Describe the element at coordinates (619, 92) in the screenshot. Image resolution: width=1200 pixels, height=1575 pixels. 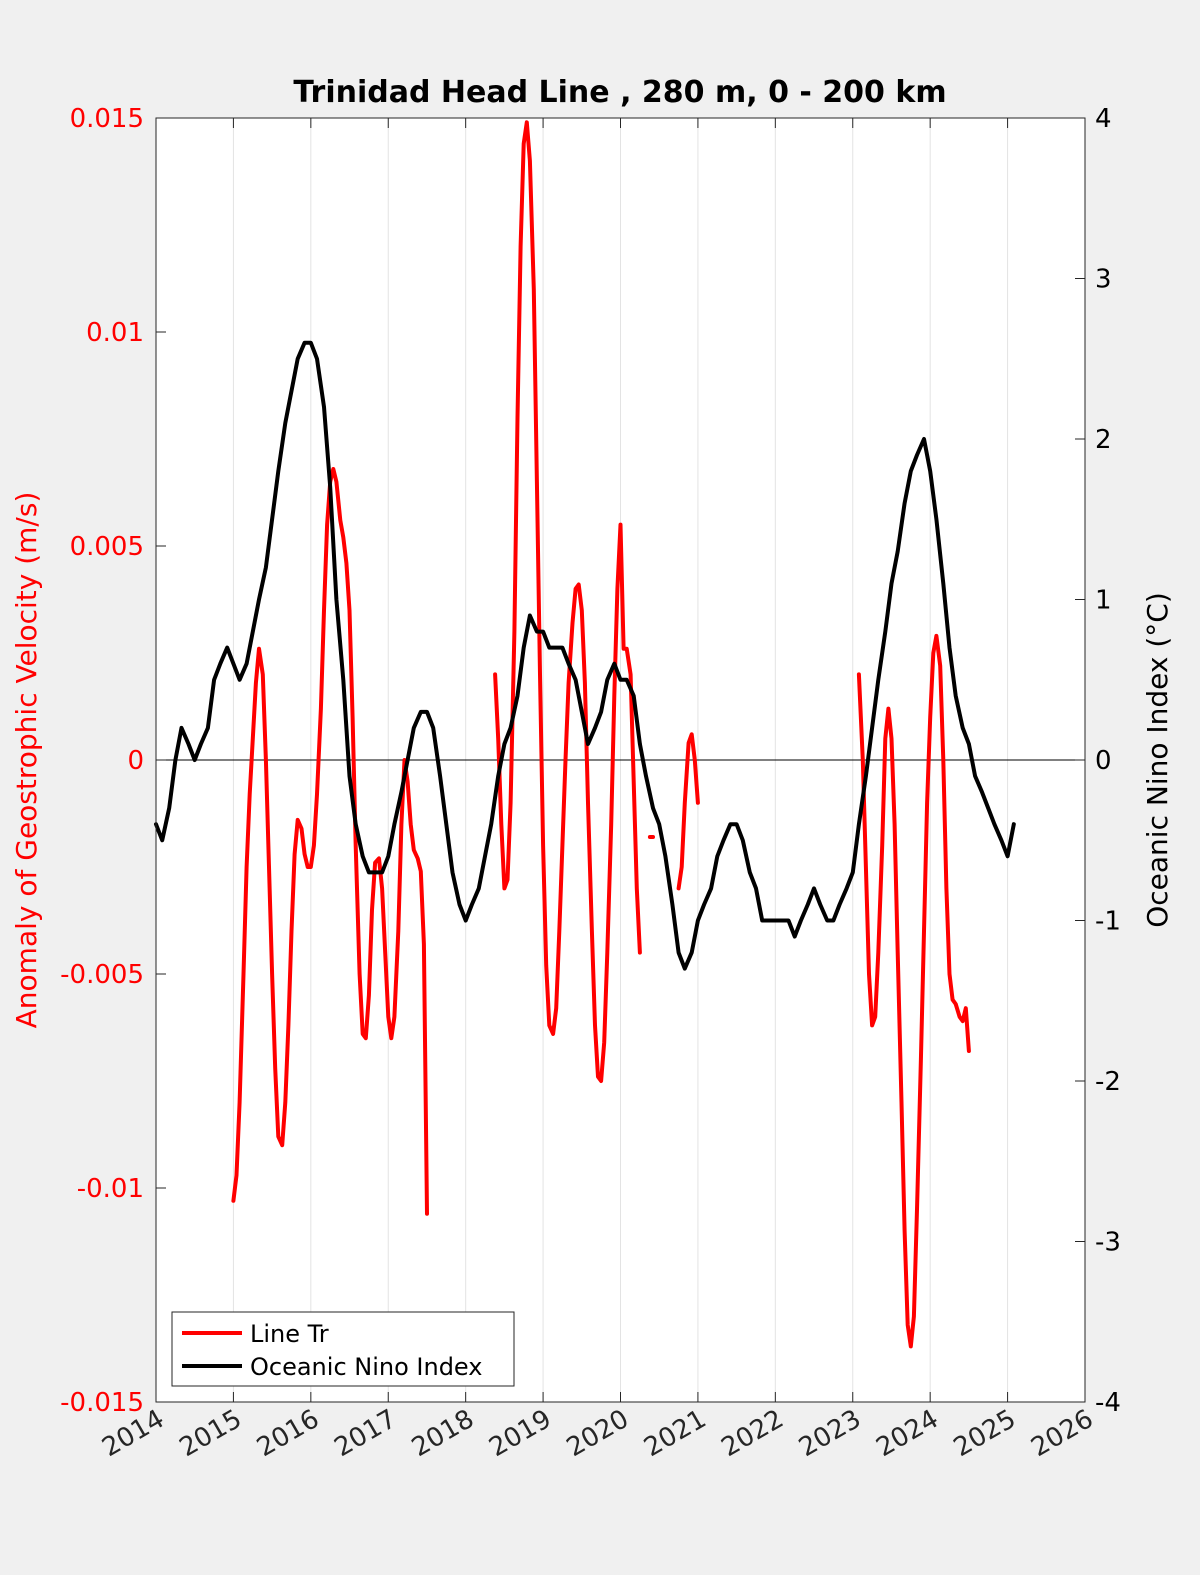
I see `chart-title: Trinidad Head Line , 280 m, 0 - 200 km` at that location.